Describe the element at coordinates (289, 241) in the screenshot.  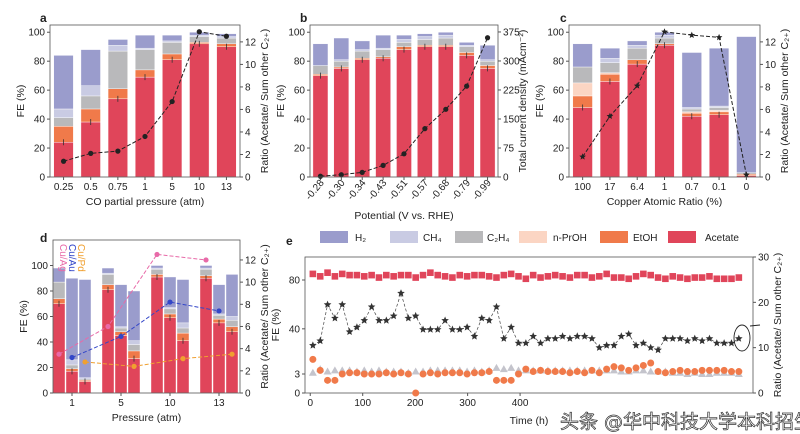
I see `panel-letter: e` at that location.